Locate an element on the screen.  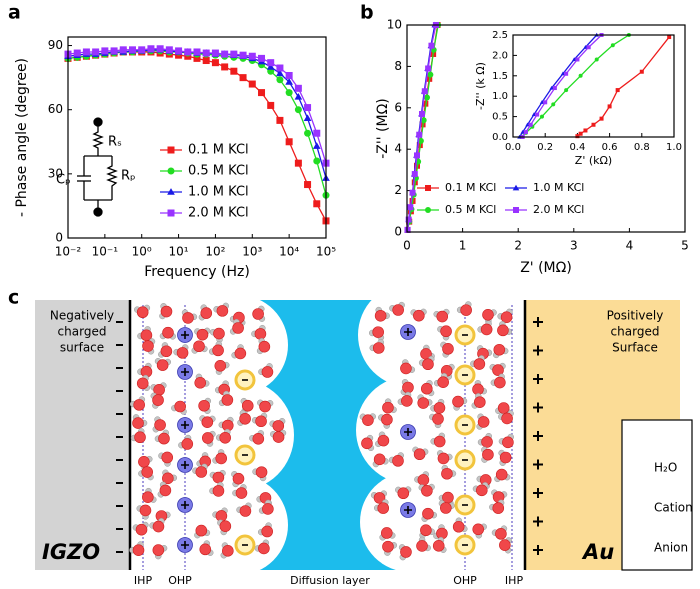
legend-label: Cation is located at coordinates (673, 508).